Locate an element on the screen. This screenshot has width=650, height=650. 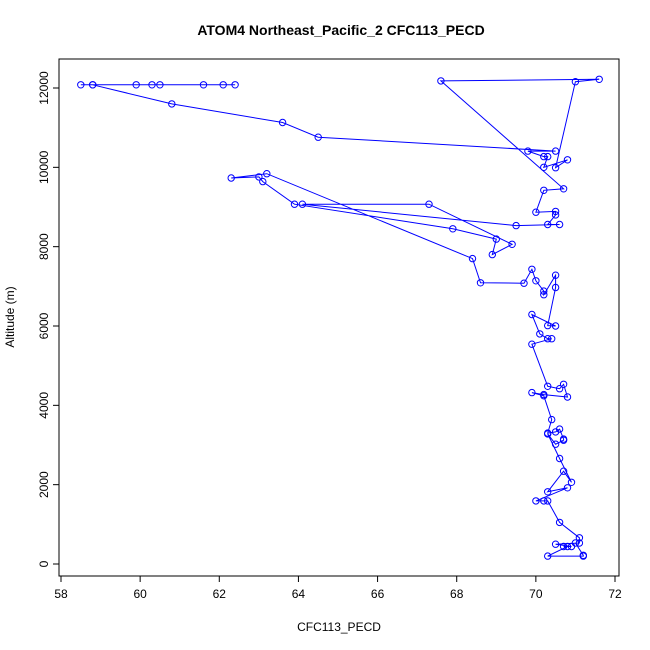
y-tick-label: 2000 is located at coordinates (44, 484).